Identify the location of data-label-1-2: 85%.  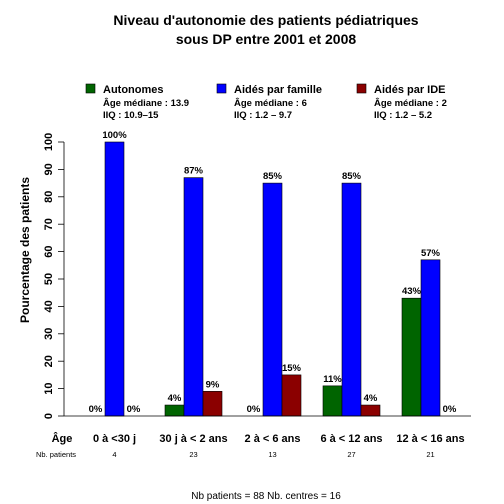
(273, 176).